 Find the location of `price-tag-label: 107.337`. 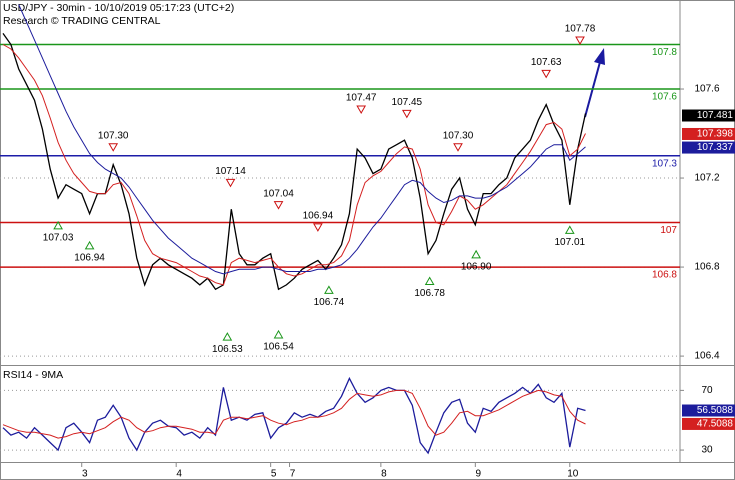

price-tag-label: 107.337 is located at coordinates (715, 147).